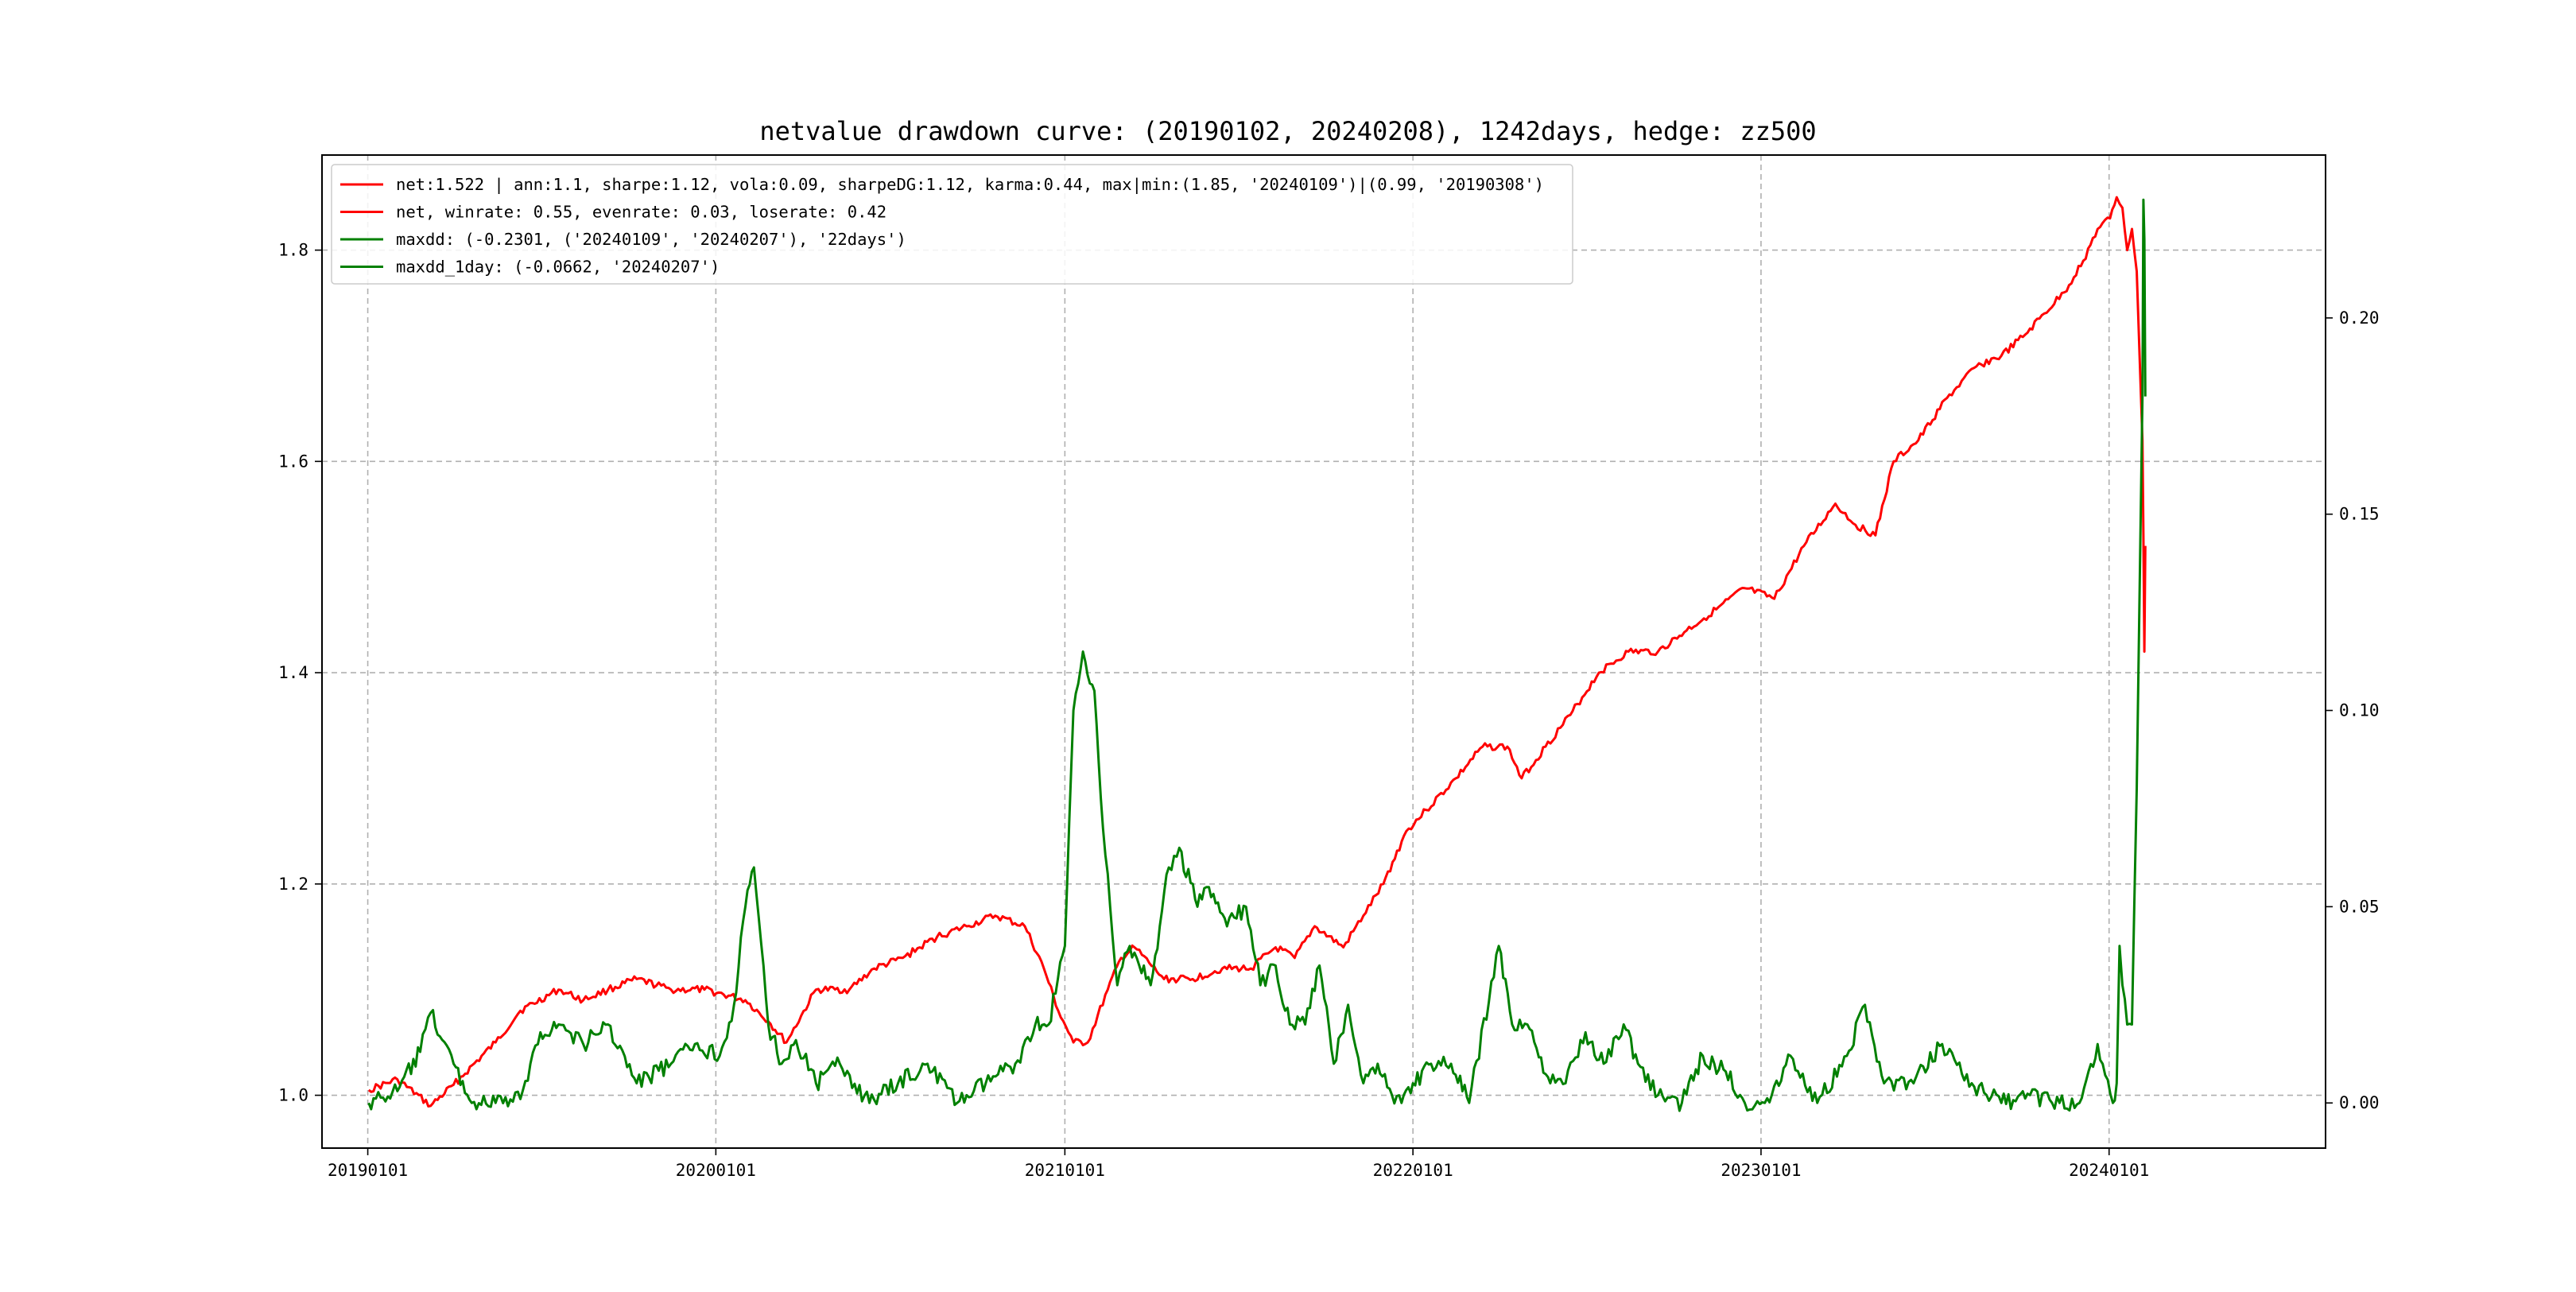 The width and height of the screenshot is (2576, 1292). Describe the element at coordinates (293, 885) in the screenshot. I see `y-left-tick-label: 1.2` at that location.